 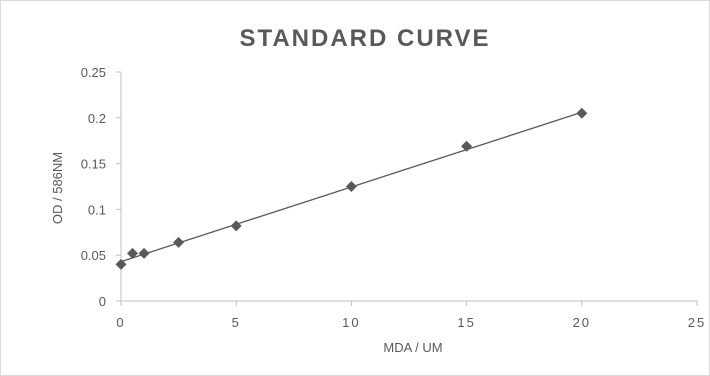 I want to click on y-tick-label: 0.2, so click(x=97, y=118).